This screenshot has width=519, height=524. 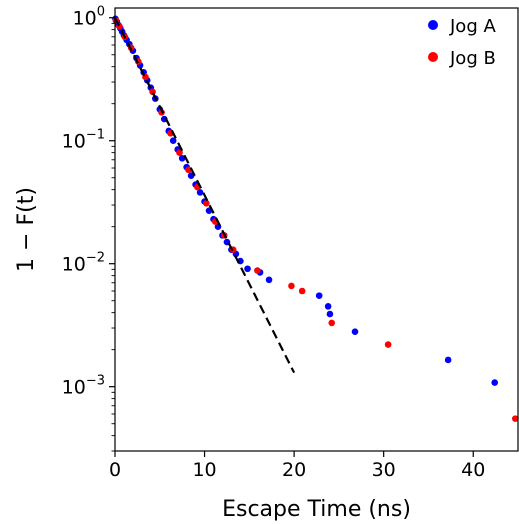 I want to click on y-axis-label: 1 − F(t), so click(x=26, y=229).